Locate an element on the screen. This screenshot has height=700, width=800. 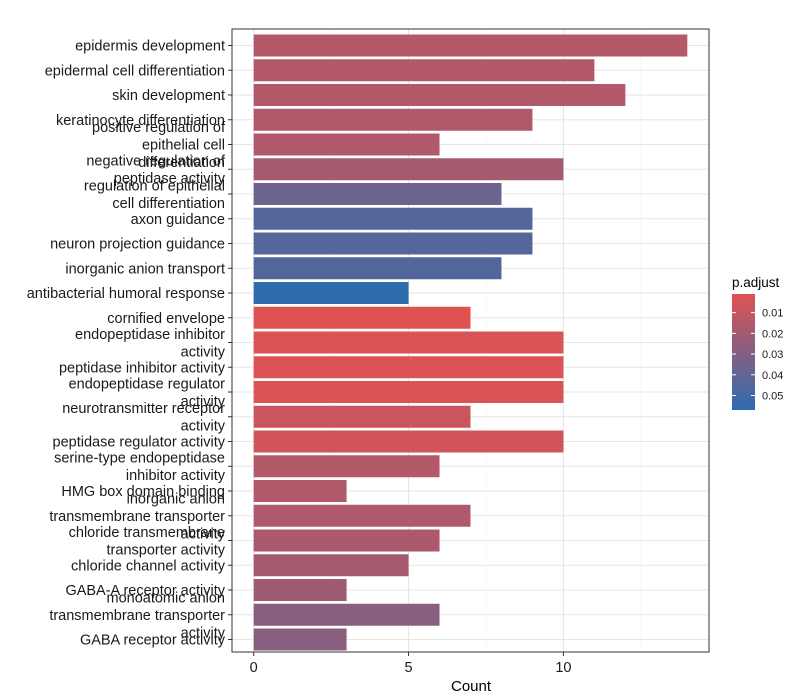
y-tick-label: peptidase regulator activity is located at coordinates (139, 443).